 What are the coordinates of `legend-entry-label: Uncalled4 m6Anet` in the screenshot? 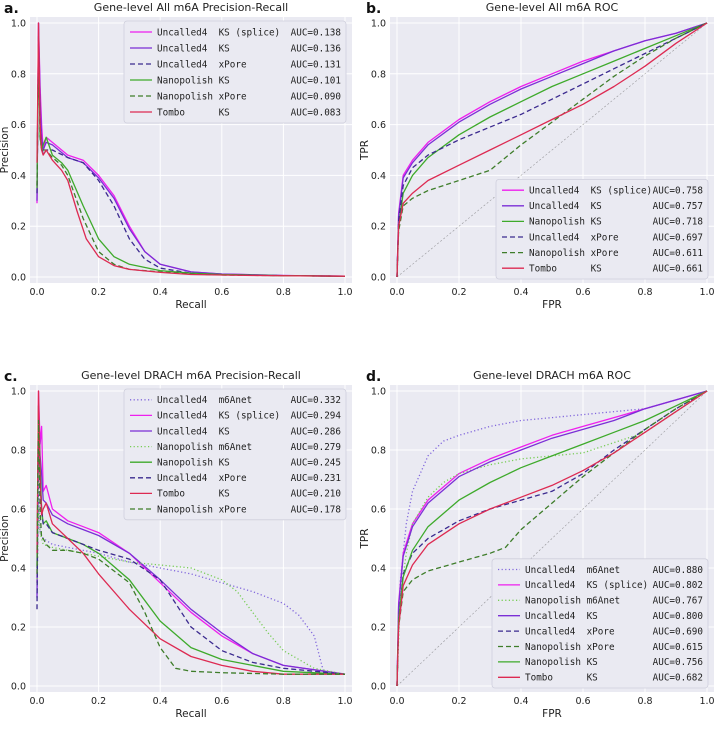 It's located at (204, 400).